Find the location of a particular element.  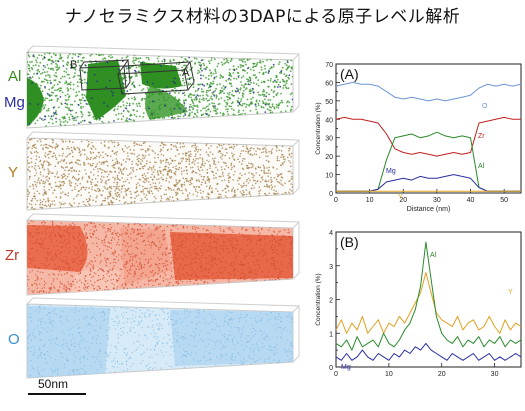

analysis-box-b is located at coordinates (105, 75).